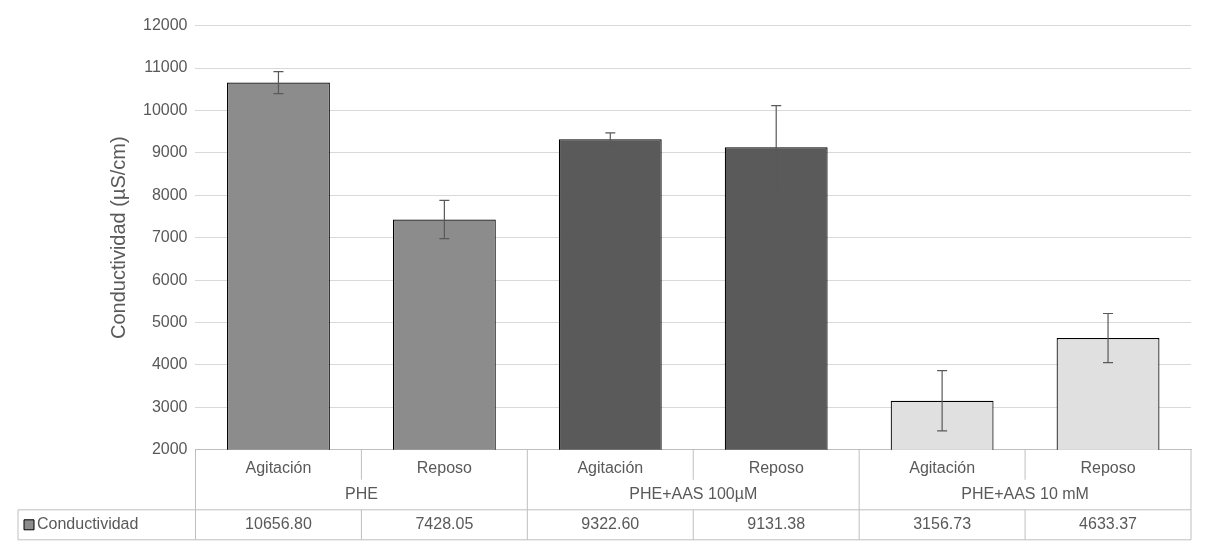  I want to click on y-axis-title: Conductividad (µS/cm), so click(117, 238).